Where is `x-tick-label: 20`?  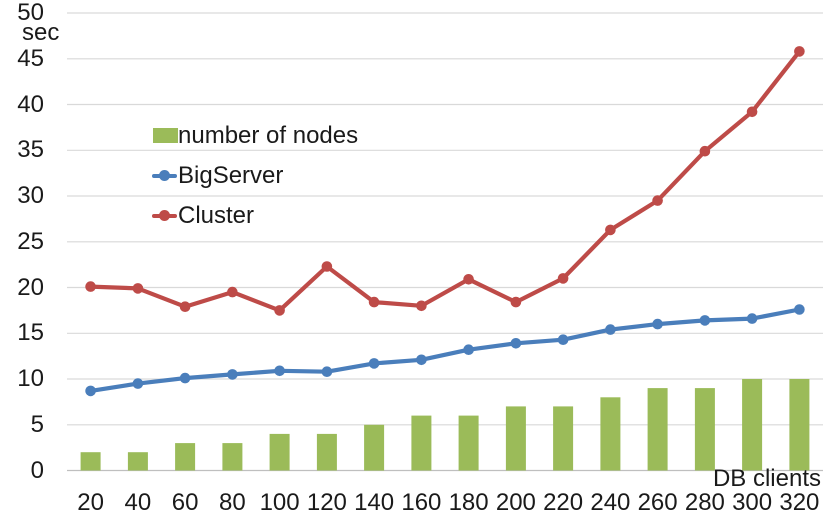
x-tick-label: 20 is located at coordinates (90, 502).